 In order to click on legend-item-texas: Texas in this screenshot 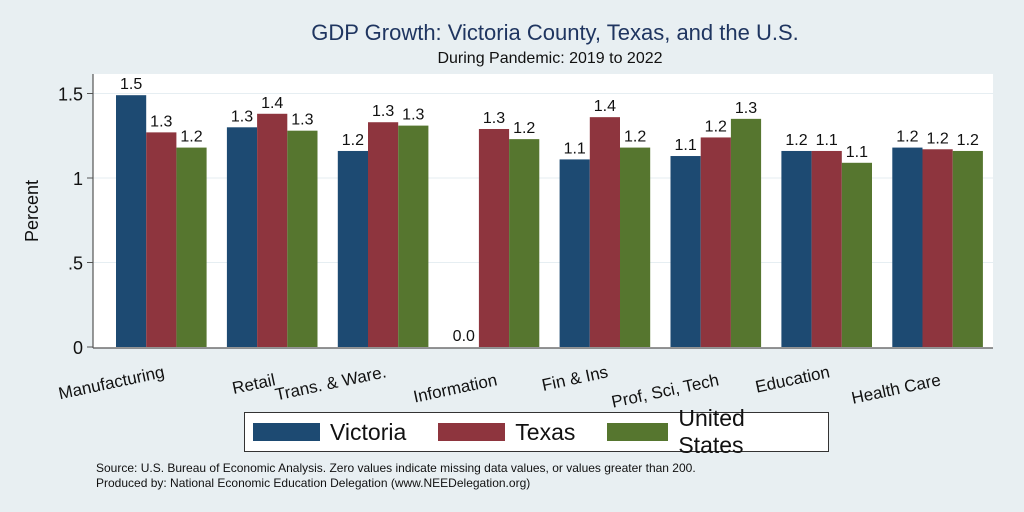, I will do `click(506, 432)`.